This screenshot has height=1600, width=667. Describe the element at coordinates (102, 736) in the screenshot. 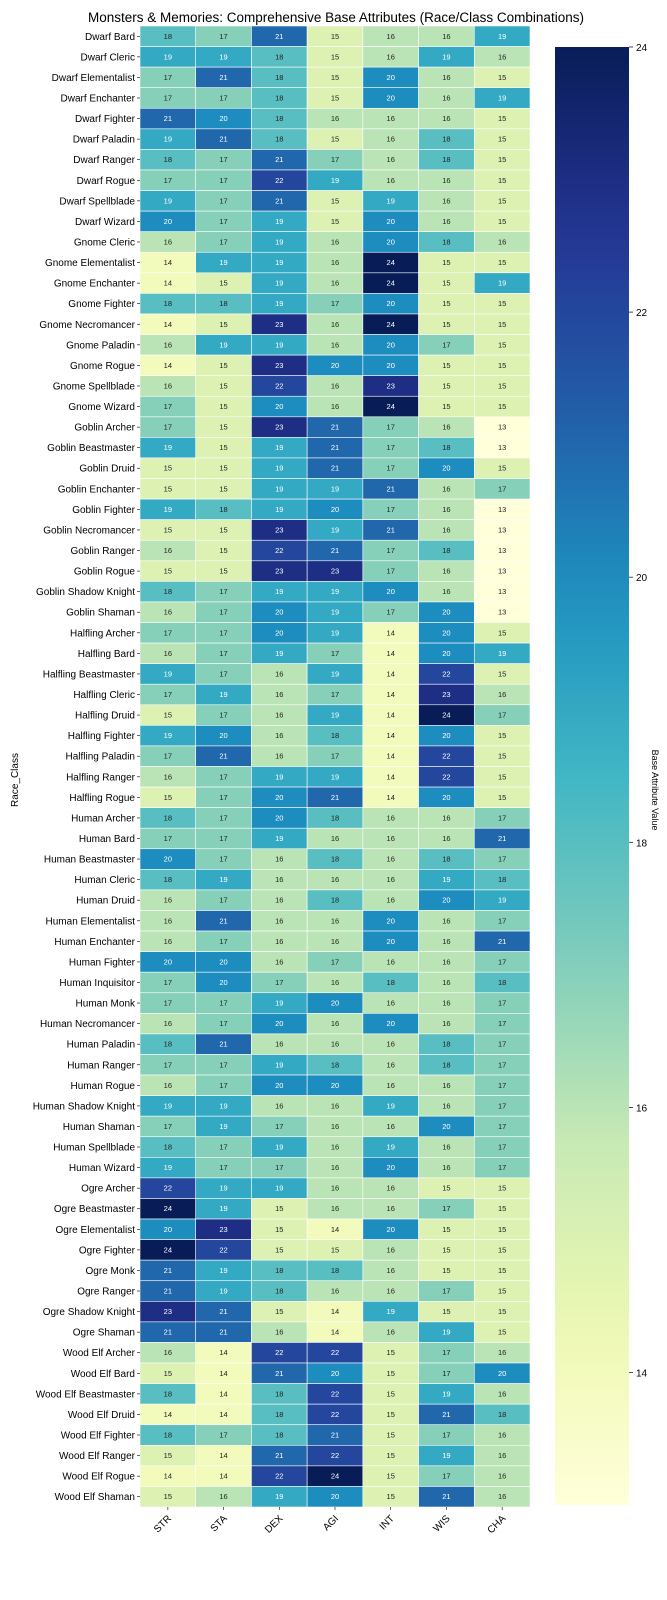

I see `row-label: Halfling Fighter` at that location.